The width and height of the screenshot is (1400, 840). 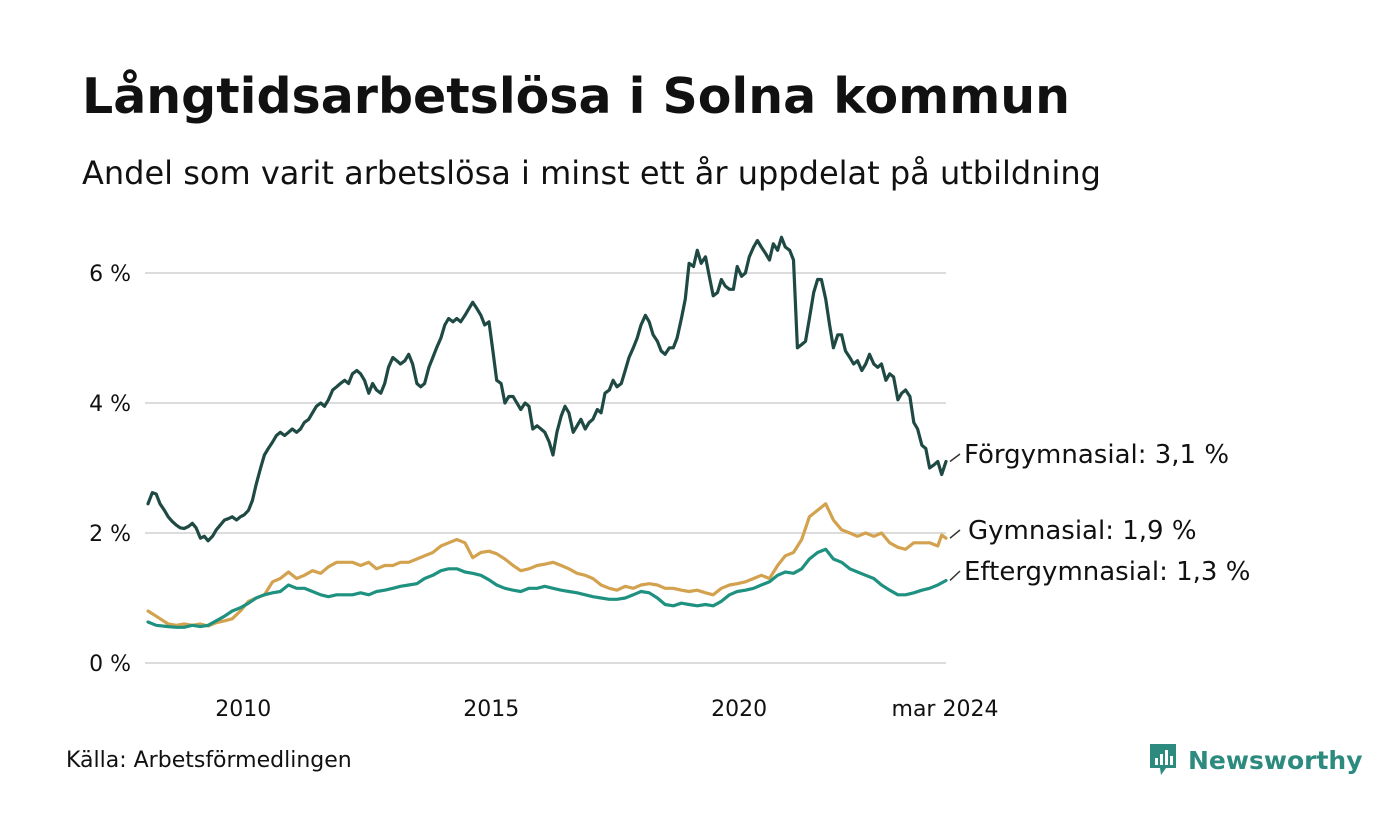 I want to click on end-label-gymnasial: Gymnasial: 1,9 %, so click(x=1082, y=531).